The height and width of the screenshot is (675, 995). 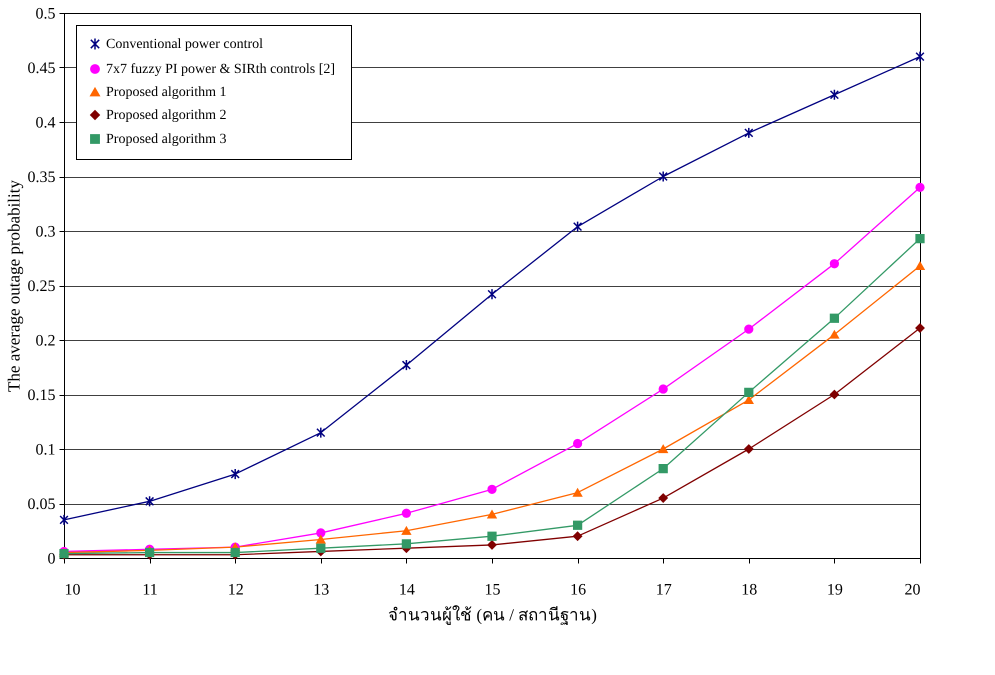 I want to click on x-tick-label: 11, so click(x=150, y=590).